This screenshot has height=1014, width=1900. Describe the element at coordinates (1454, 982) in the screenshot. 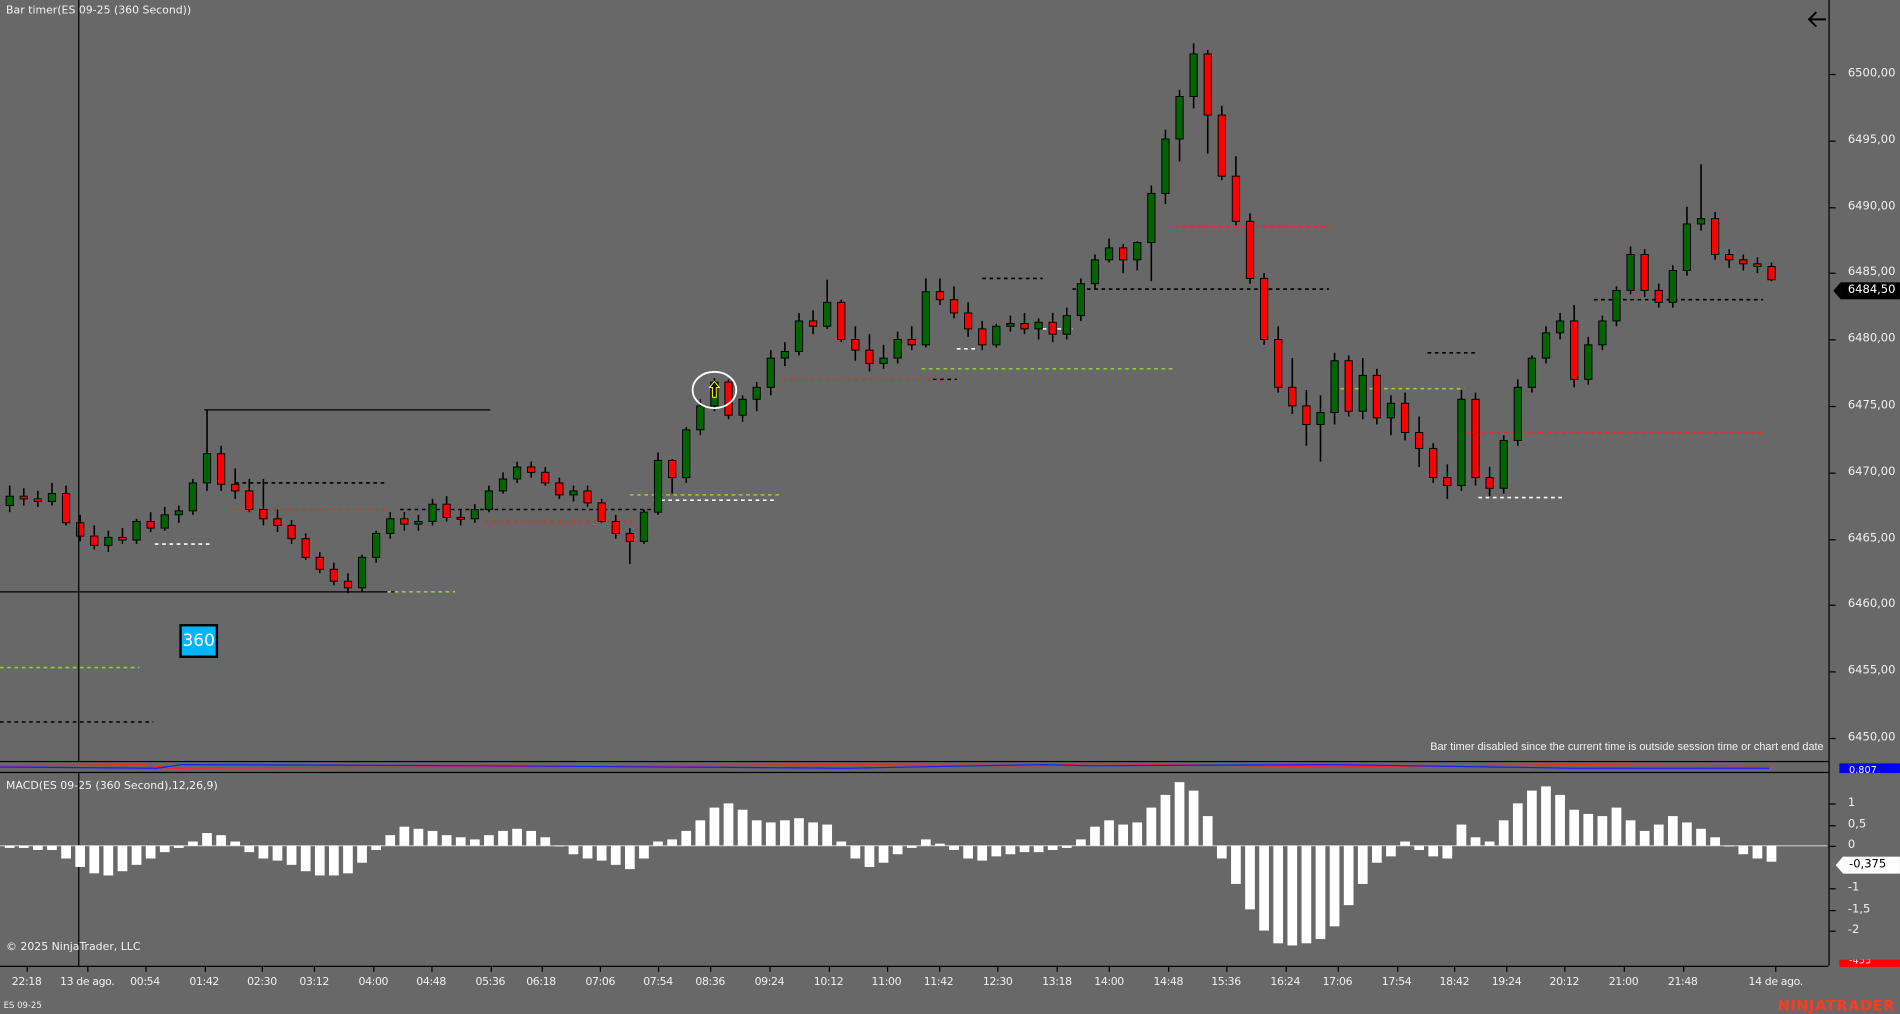

I see `time-tick-label: 18:42` at that location.